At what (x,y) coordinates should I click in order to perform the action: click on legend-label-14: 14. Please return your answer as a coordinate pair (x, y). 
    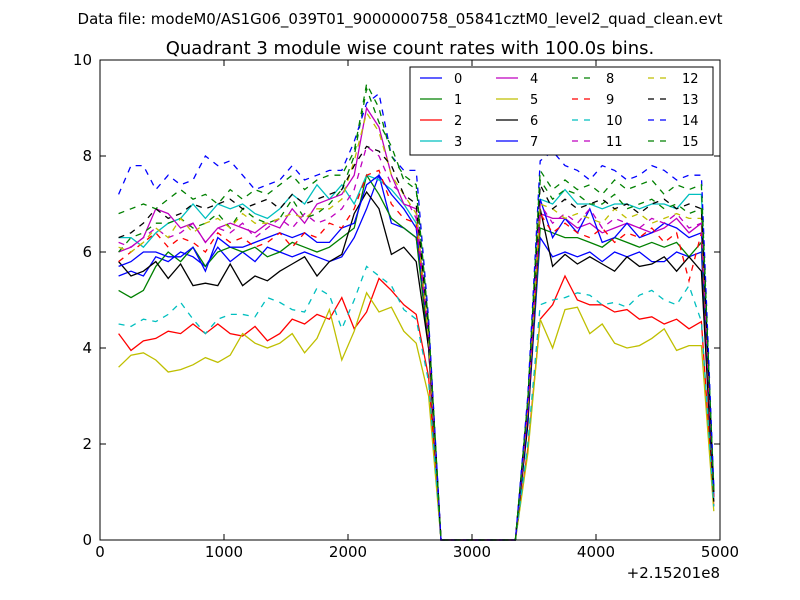
    Looking at the image, I should click on (690, 121).